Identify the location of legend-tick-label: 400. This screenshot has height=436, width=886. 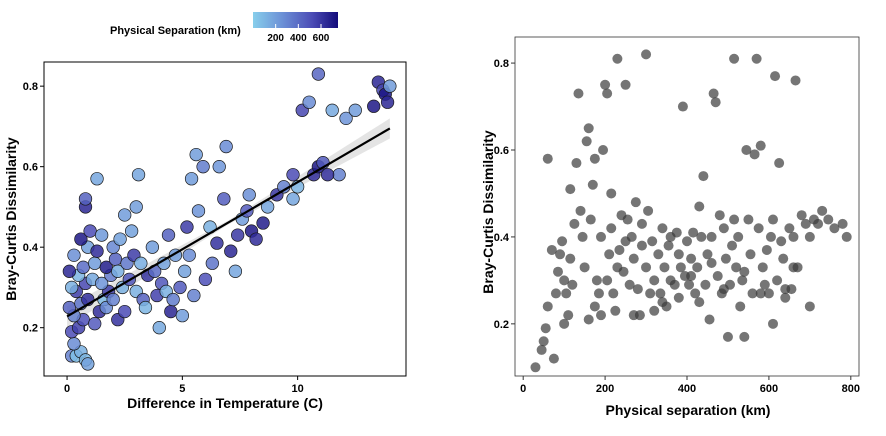
(298, 38).